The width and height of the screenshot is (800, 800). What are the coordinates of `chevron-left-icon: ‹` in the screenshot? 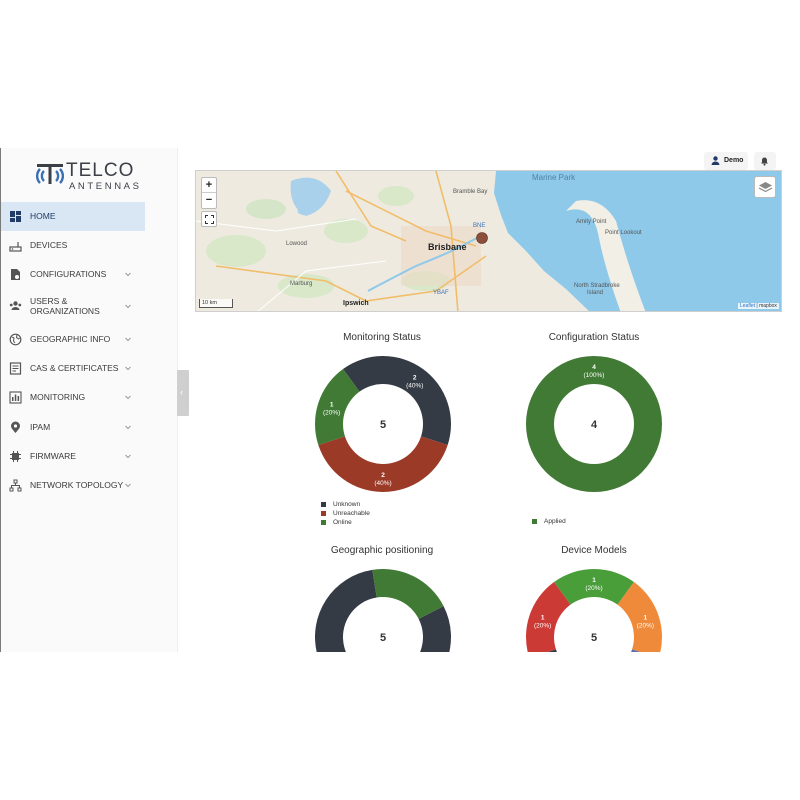 It's located at (181, 392).